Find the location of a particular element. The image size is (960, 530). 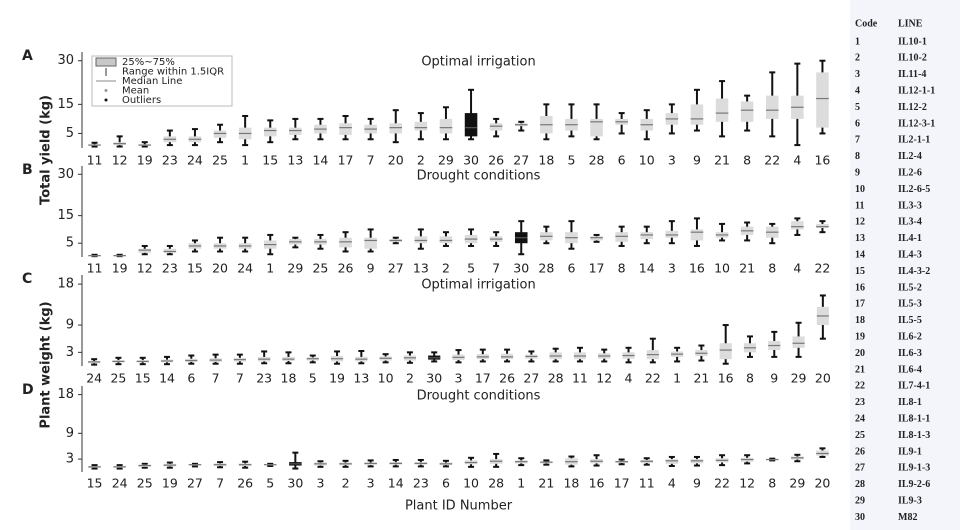

table-line: IL8-1-3 is located at coordinates (914, 435).